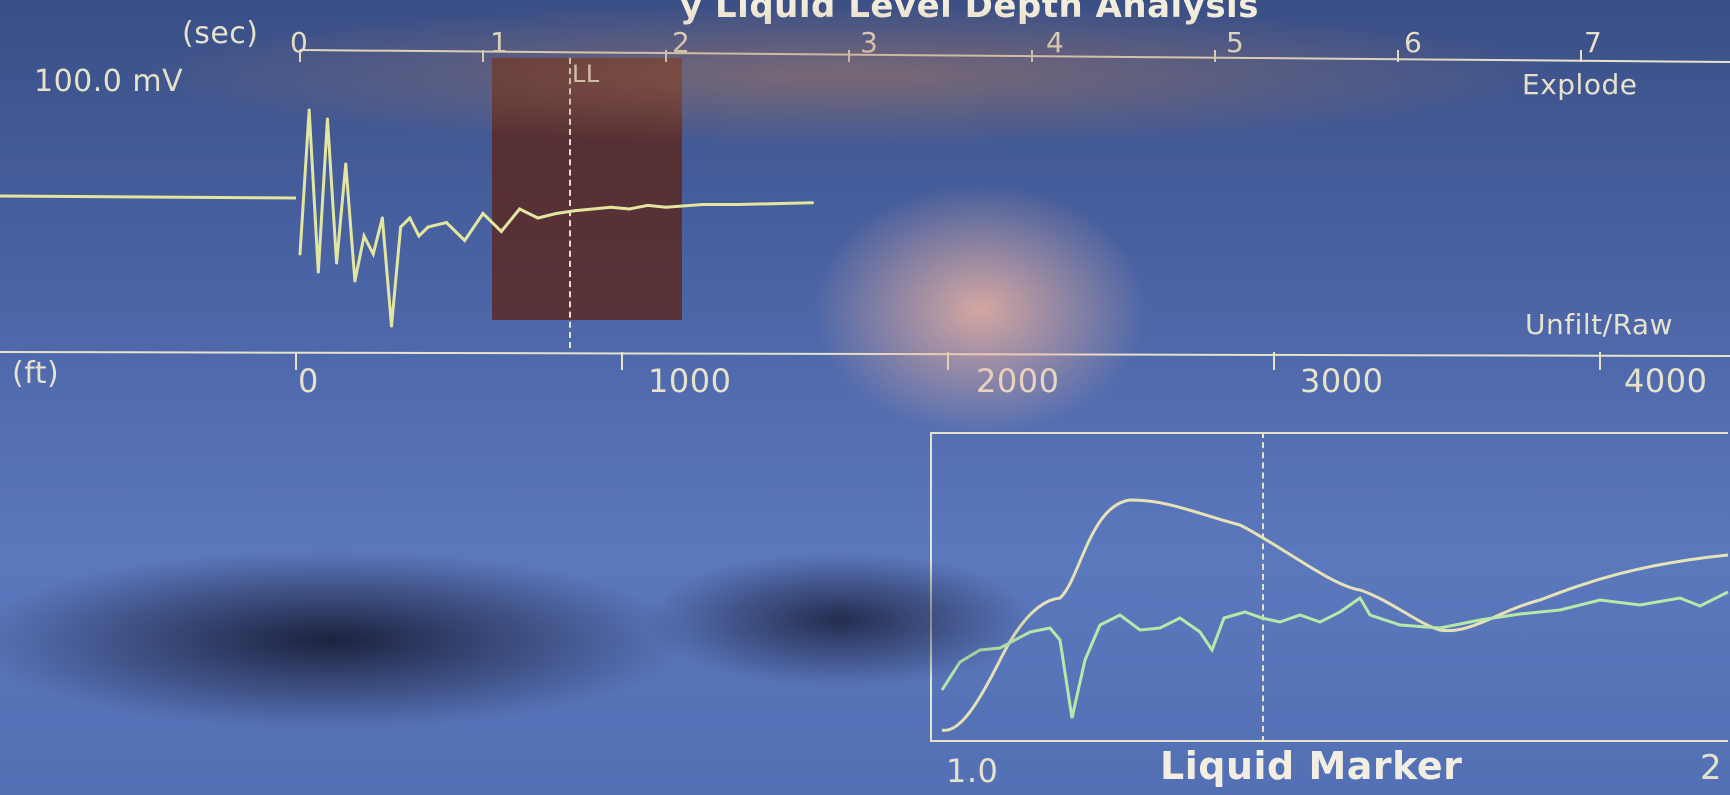 The height and width of the screenshot is (795, 1730). What do you see at coordinates (972, 771) in the screenshot?
I see `liquid-marker-scale-left: 1.0` at bounding box center [972, 771].